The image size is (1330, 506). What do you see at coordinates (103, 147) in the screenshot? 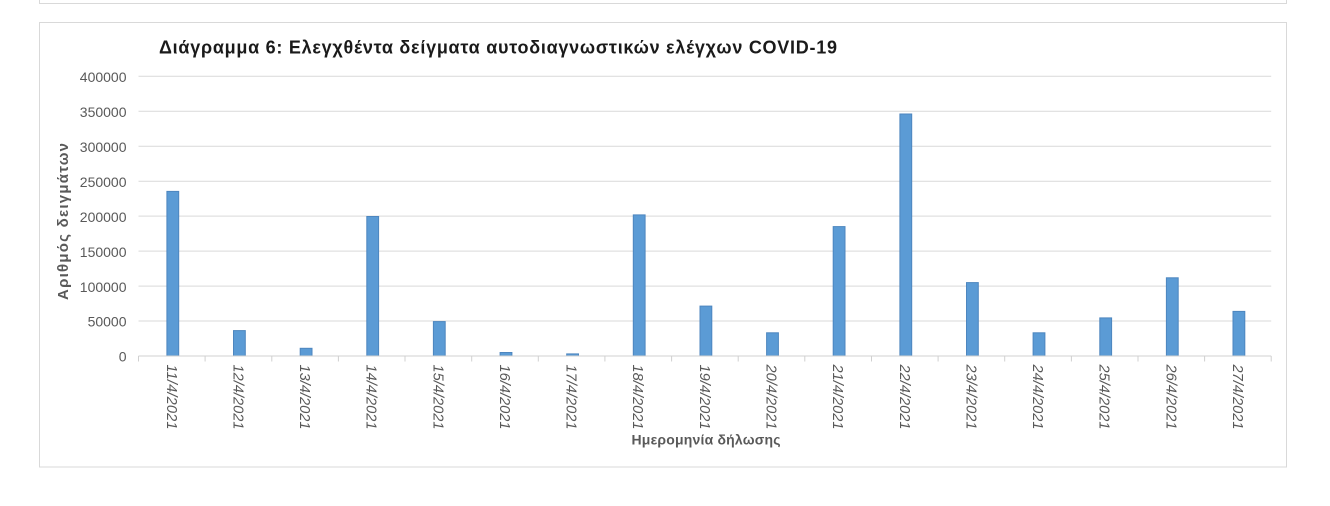
I see `svg-text: 300000` at bounding box center [103, 147].